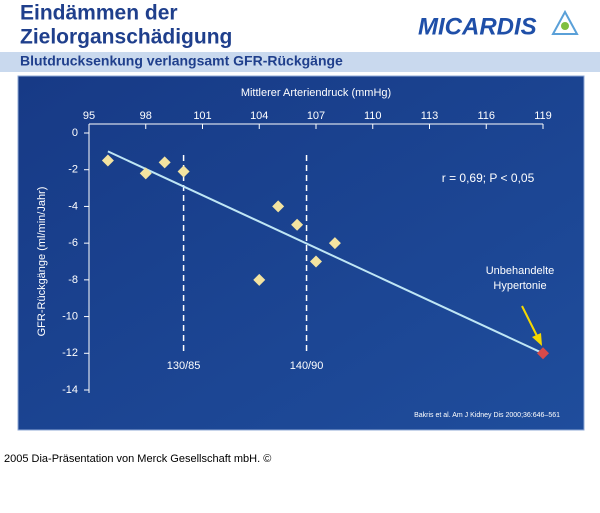  I want to click on y-tick-label: -8, so click(73, 280).